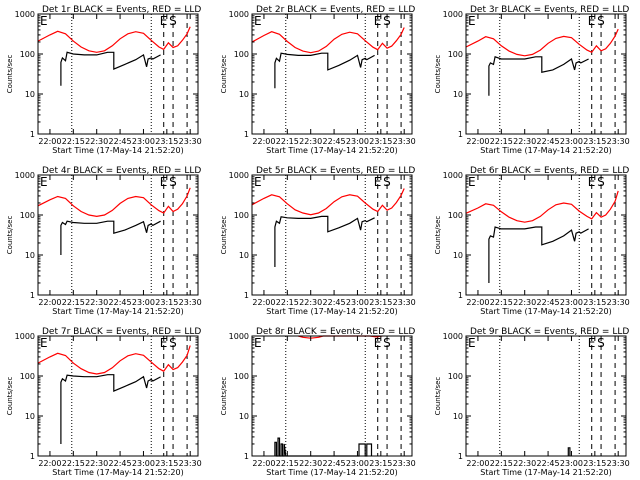 This screenshot has height=480, width=640. I want to click on panel-title: Det 1r BLACK = Events, RED = LLD, so click(121, 10).